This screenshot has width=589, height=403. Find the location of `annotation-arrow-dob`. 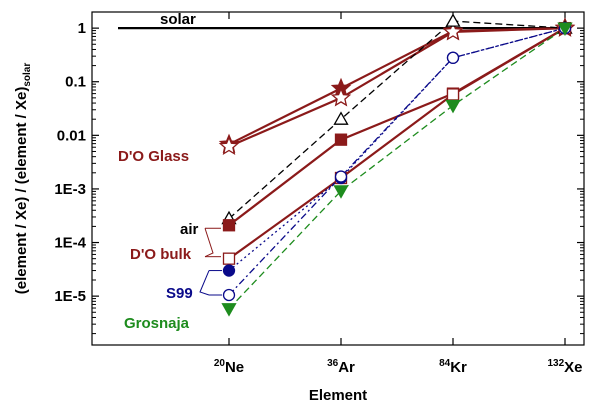

annotation-arrow-dob is located at coordinates (209, 243).